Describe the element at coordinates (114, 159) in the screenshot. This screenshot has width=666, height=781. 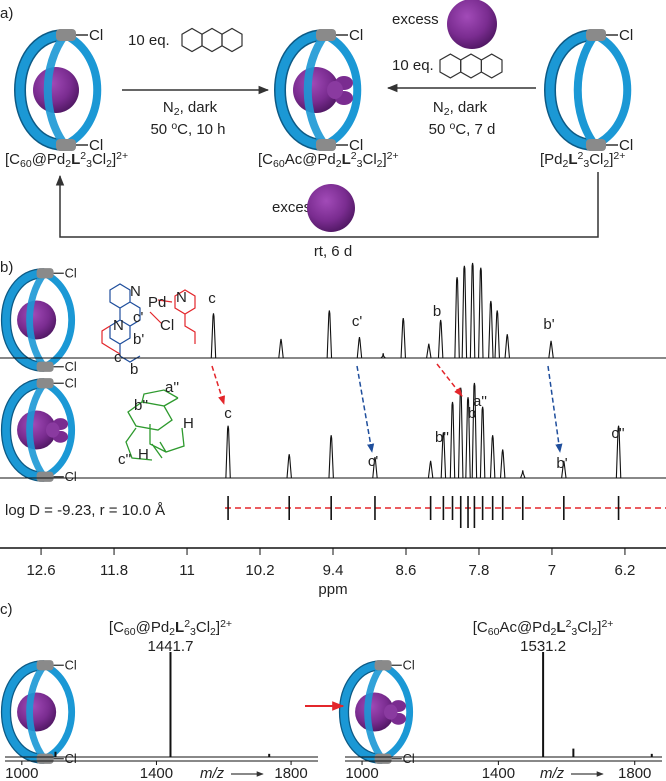
I see `formula-part: ]` at that location.